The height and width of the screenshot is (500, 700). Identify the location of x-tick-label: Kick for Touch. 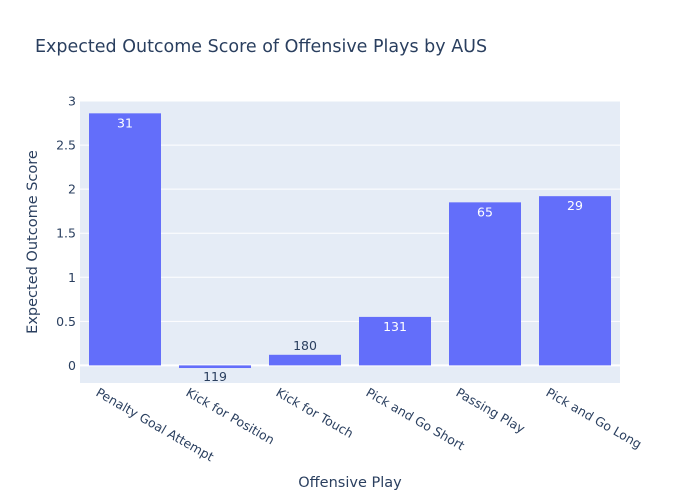
(315, 413).